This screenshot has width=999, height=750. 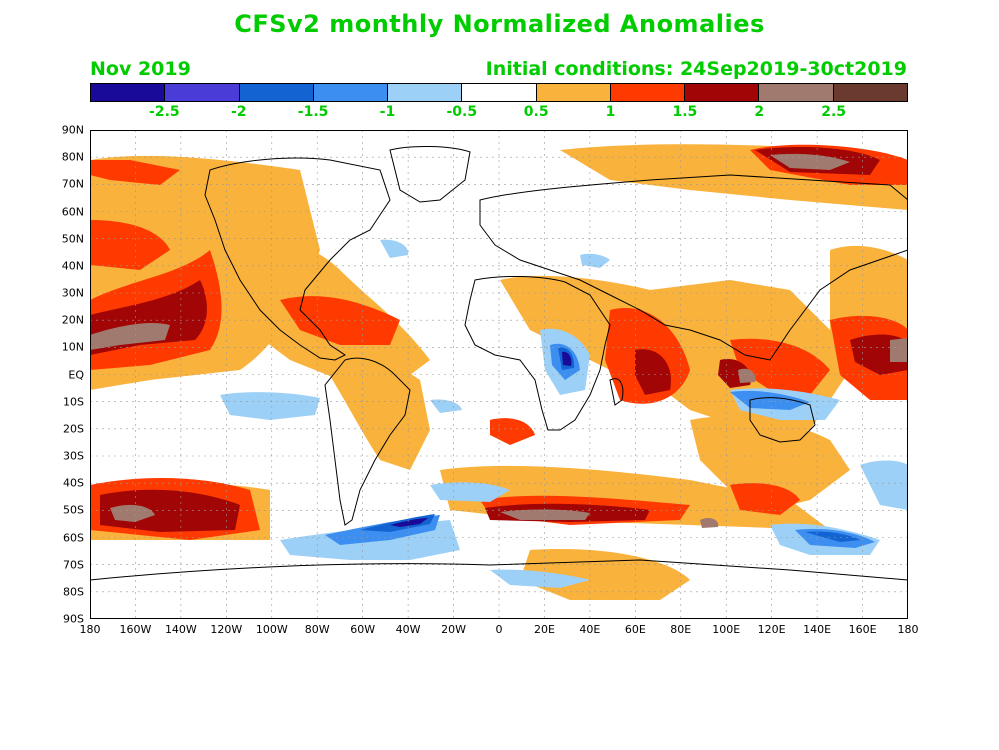 I want to click on latitude-label: 80S, so click(x=73, y=592).